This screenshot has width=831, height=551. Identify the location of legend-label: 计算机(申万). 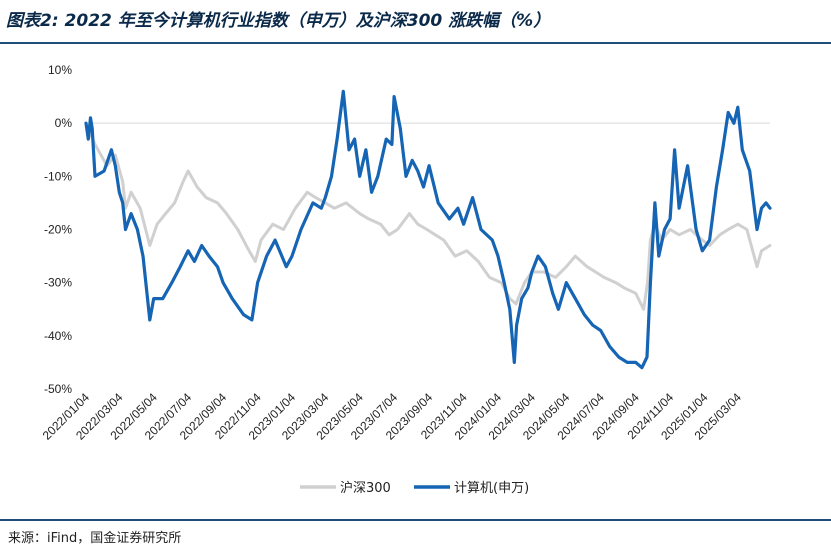
(491, 488).